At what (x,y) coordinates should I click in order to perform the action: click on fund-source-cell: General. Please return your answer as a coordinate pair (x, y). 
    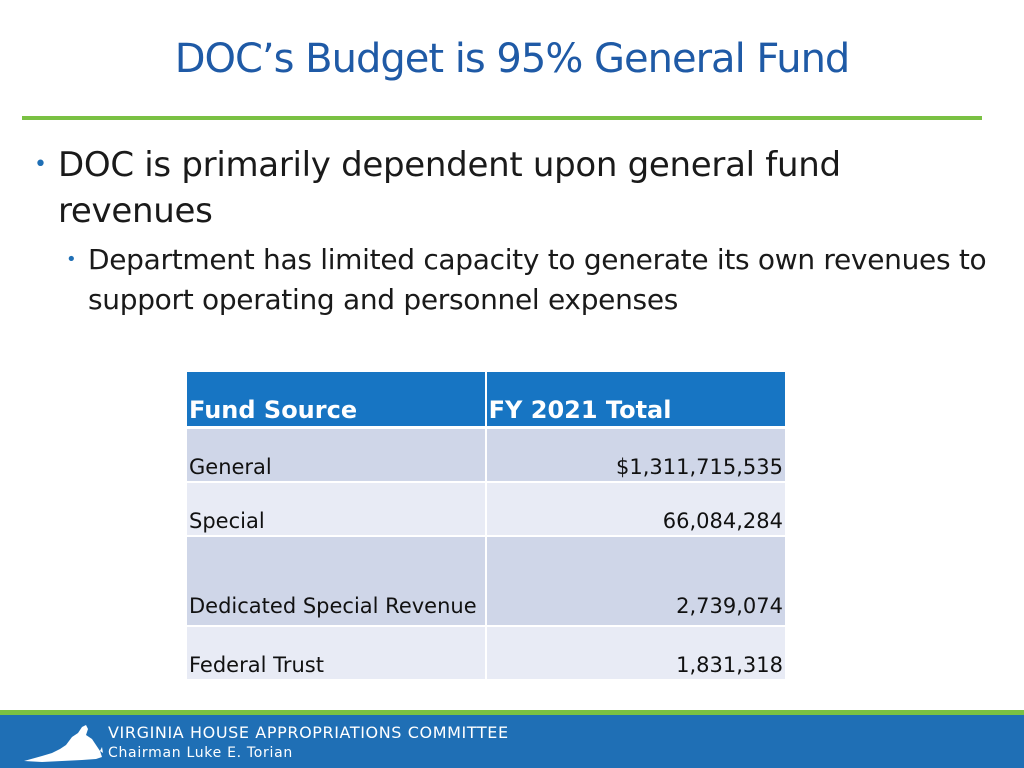
    Looking at the image, I should click on (337, 456).